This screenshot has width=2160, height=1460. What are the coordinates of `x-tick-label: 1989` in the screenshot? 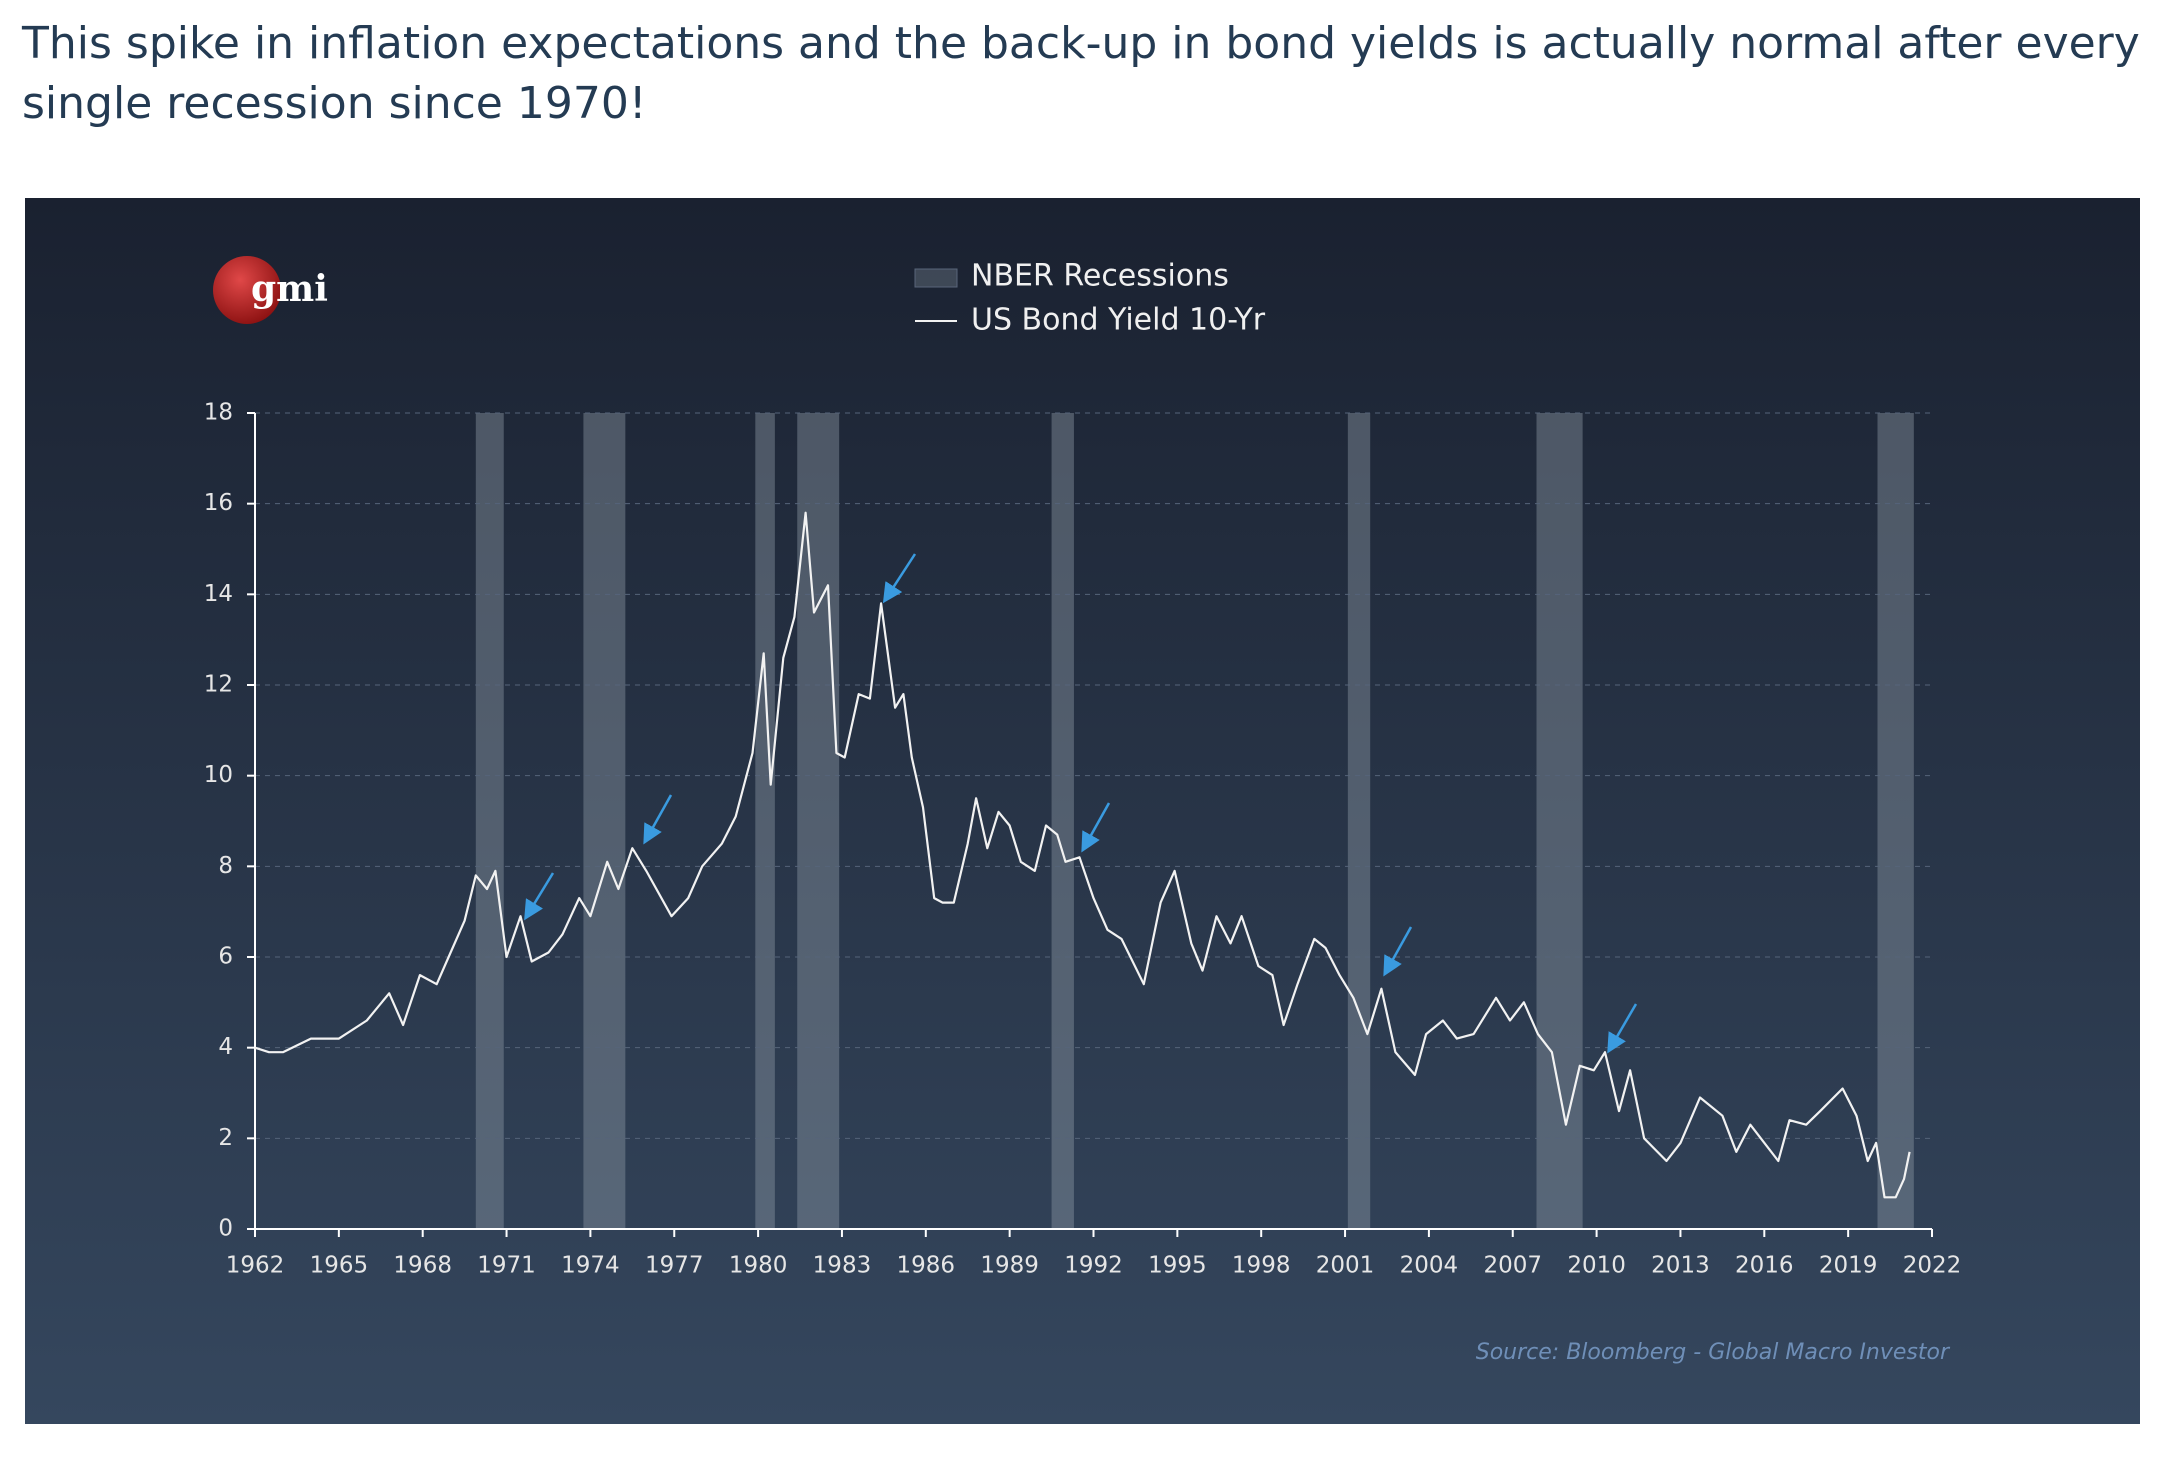 It's located at (1009, 1266).